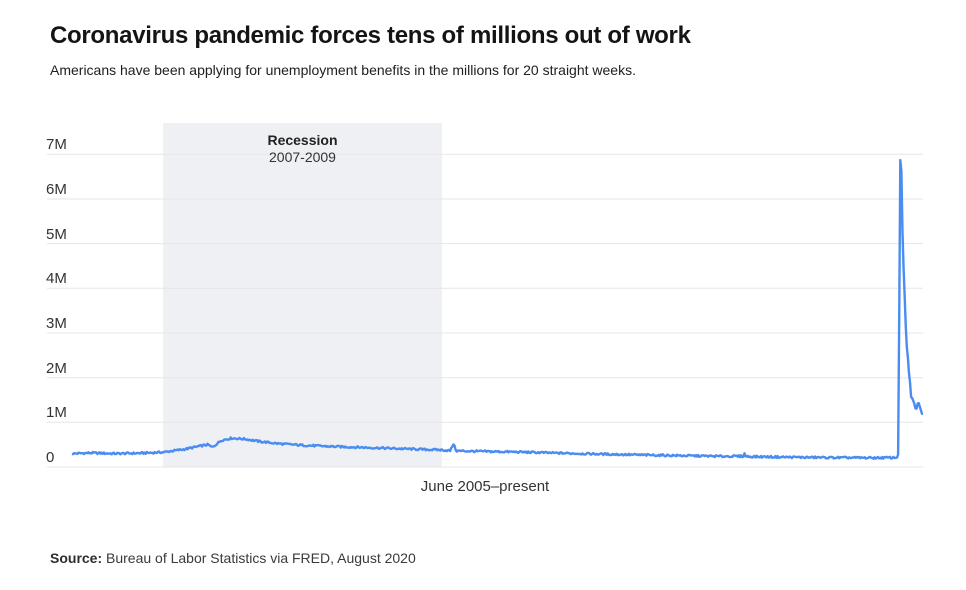 The image size is (966, 590). What do you see at coordinates (56, 279) in the screenshot?
I see `y-tick-label-4M: 4M` at bounding box center [56, 279].